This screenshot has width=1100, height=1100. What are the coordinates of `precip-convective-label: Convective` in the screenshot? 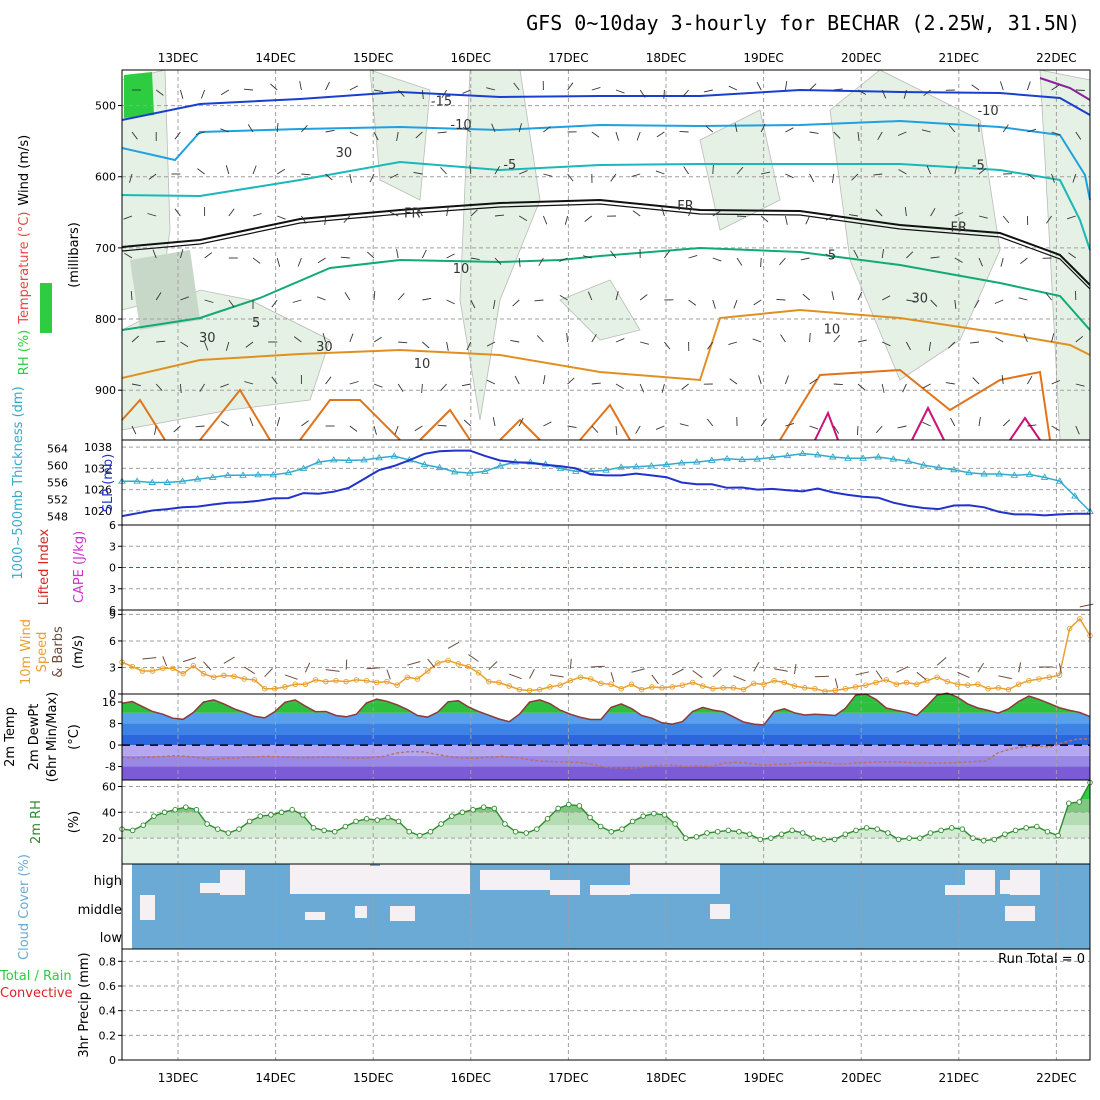 It's located at (36, 993).